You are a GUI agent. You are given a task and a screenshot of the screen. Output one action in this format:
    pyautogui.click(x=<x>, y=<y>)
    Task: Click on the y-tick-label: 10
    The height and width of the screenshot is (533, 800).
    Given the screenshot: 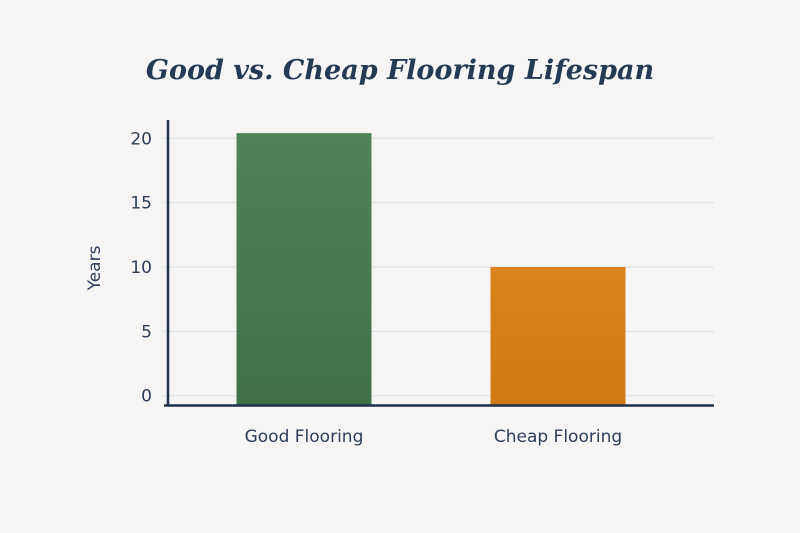 What is the action you would take?
    pyautogui.click(x=141, y=268)
    